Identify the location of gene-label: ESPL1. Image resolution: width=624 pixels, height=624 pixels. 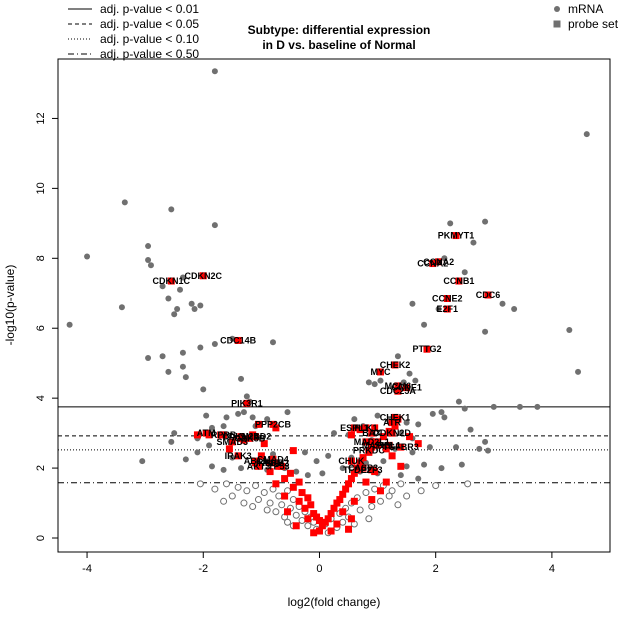
(354, 428).